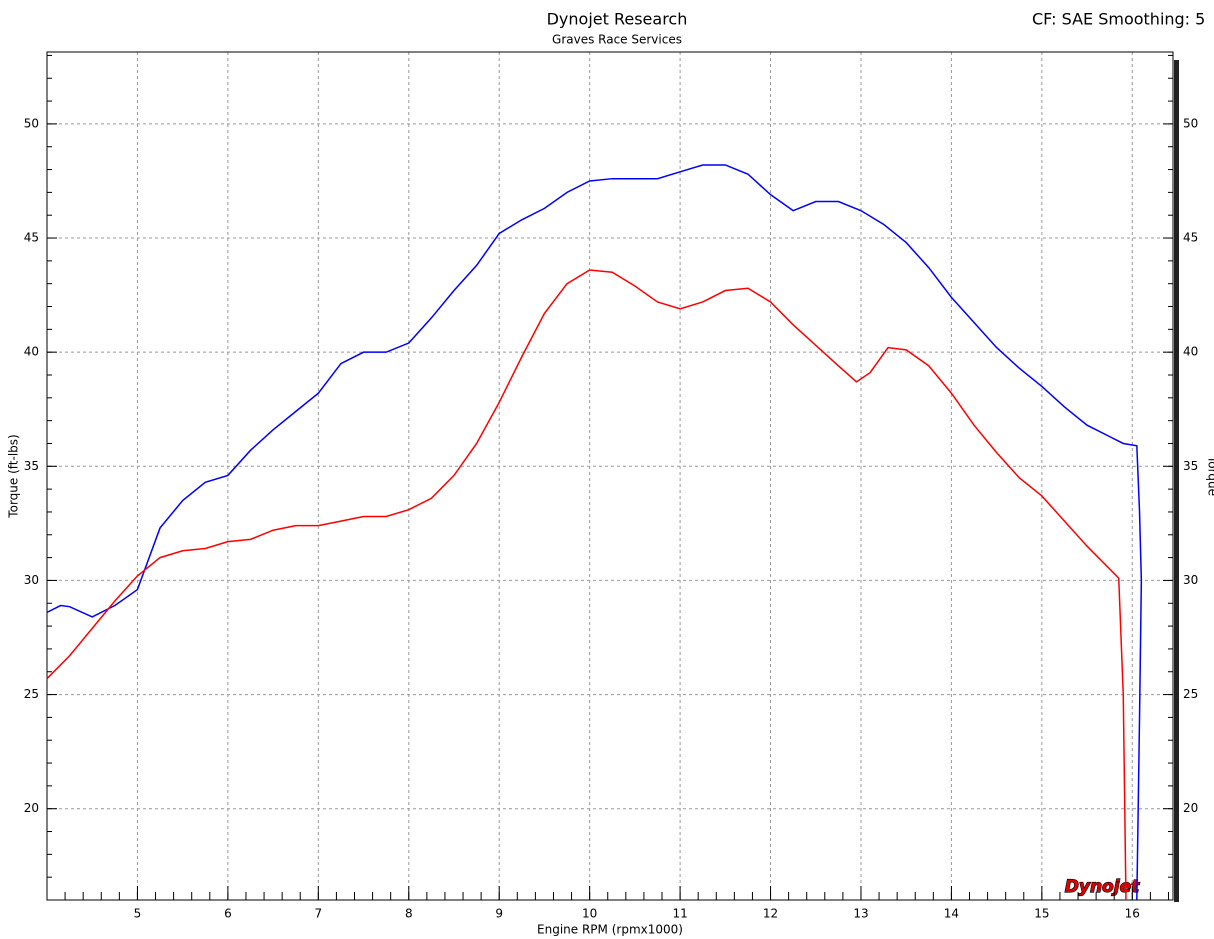  I want to click on x-tick-label: 16, so click(1132, 914).